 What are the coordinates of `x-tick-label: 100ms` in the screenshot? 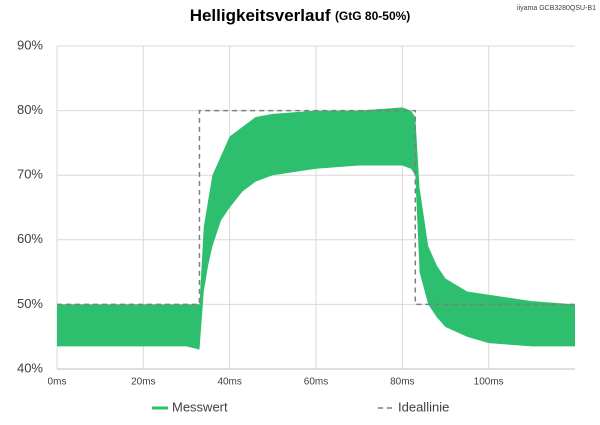 It's located at (489, 382).